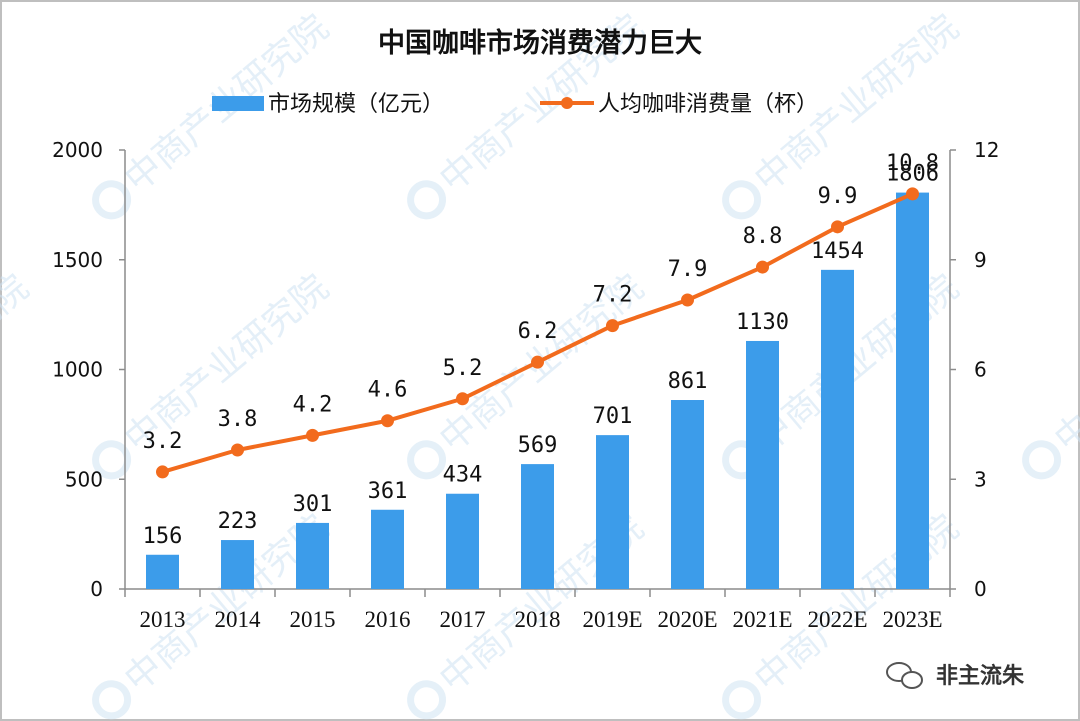  I want to click on legend-line-marker, so click(567, 103).